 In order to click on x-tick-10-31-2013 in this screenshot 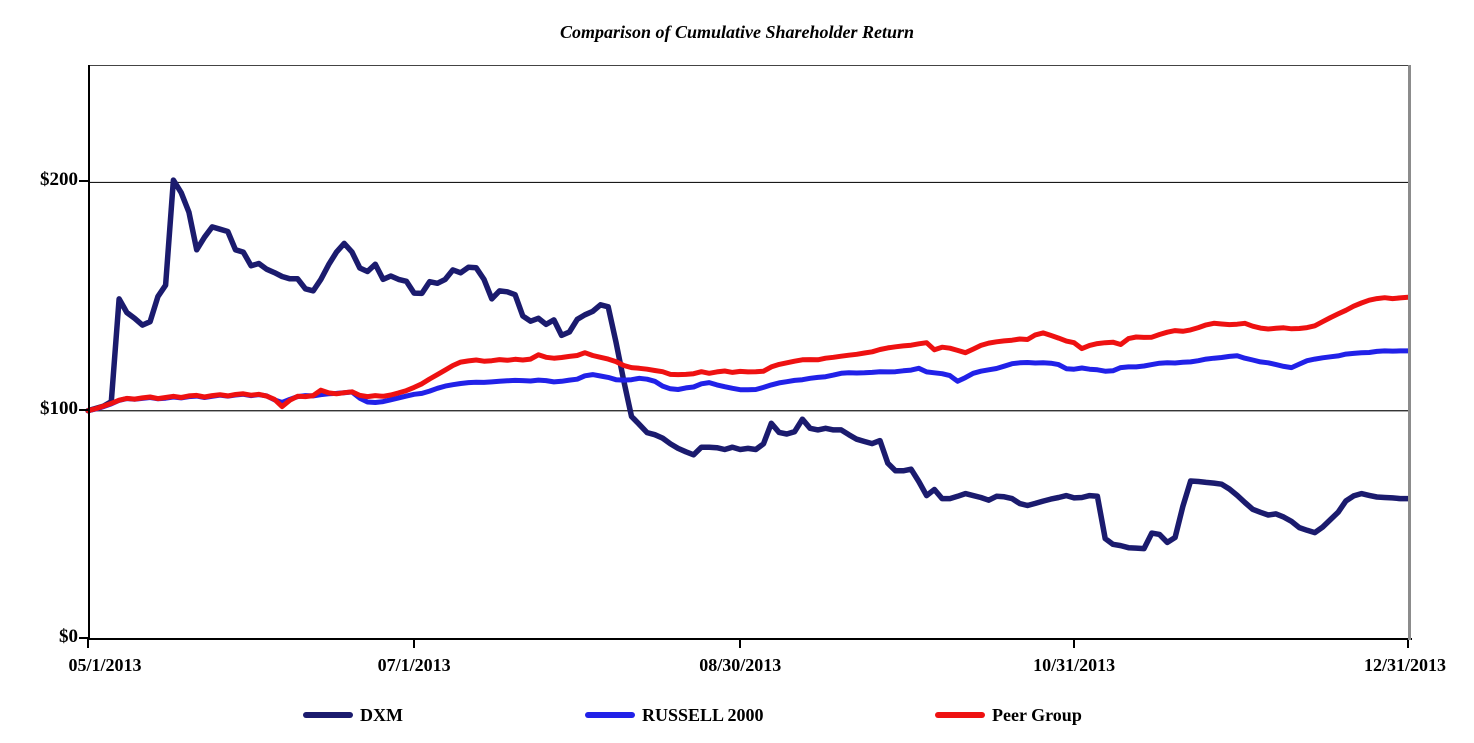, I will do `click(1074, 644)`.